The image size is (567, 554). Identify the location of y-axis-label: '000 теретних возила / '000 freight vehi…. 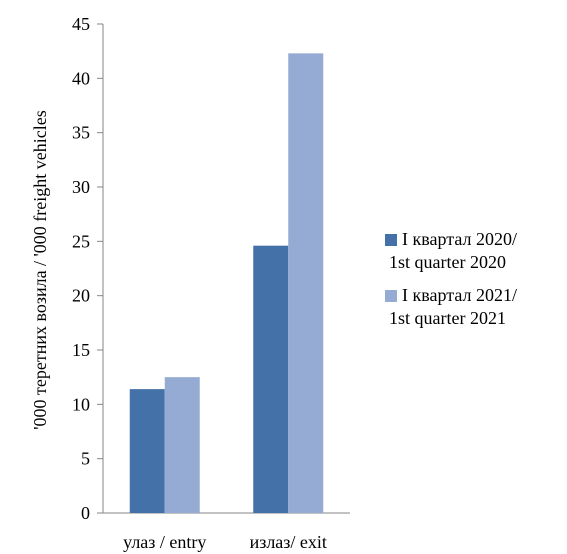
(40, 270).